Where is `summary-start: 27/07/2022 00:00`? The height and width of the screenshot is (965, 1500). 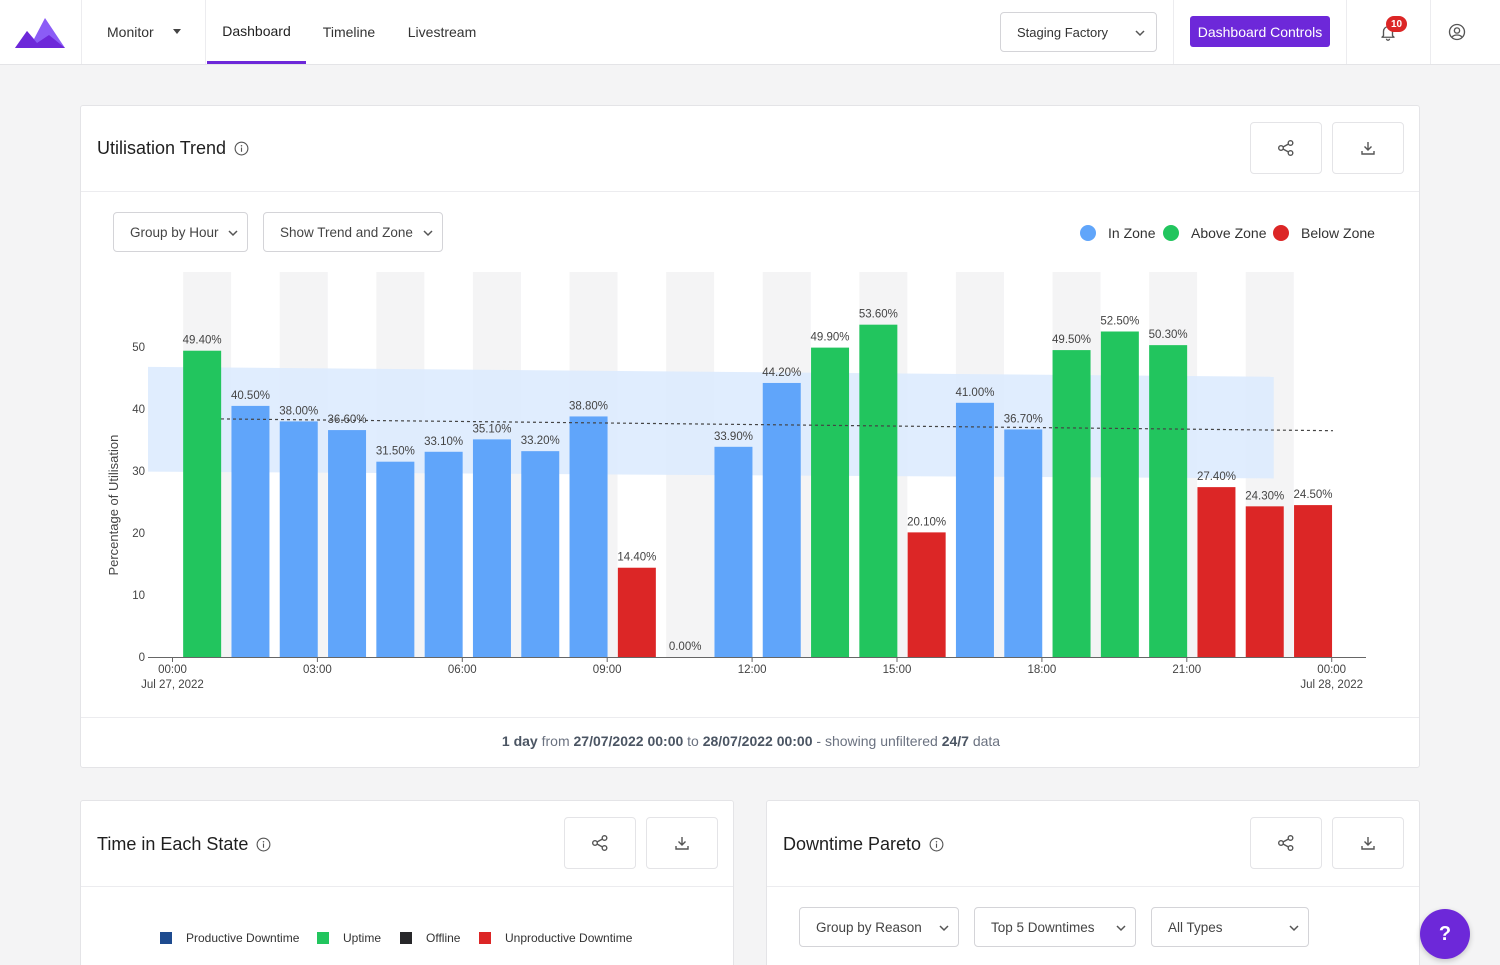 summary-start: 27/07/2022 00:00 is located at coordinates (628, 741).